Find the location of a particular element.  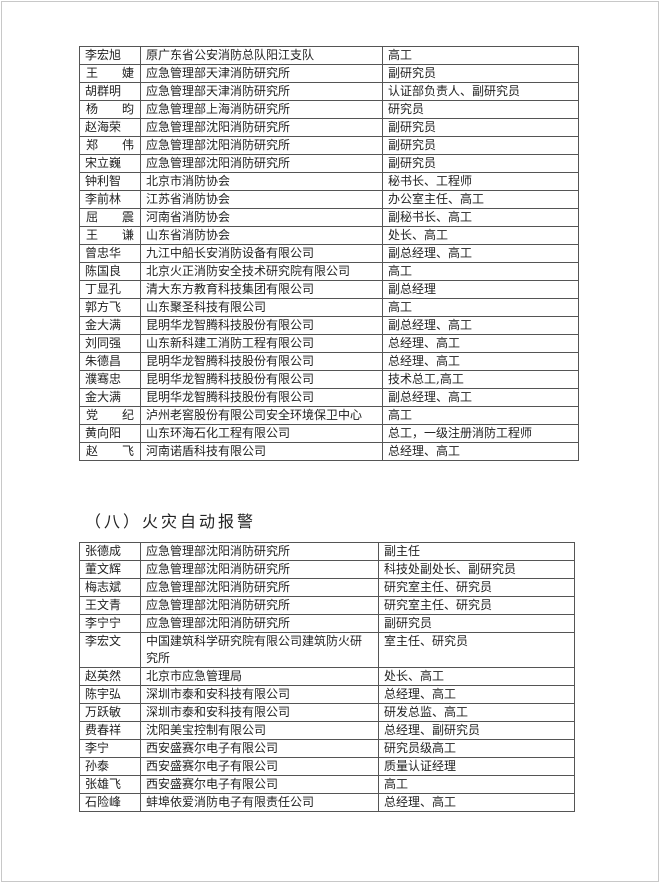

cell-name: 郭方飞 is located at coordinates (110, 307).